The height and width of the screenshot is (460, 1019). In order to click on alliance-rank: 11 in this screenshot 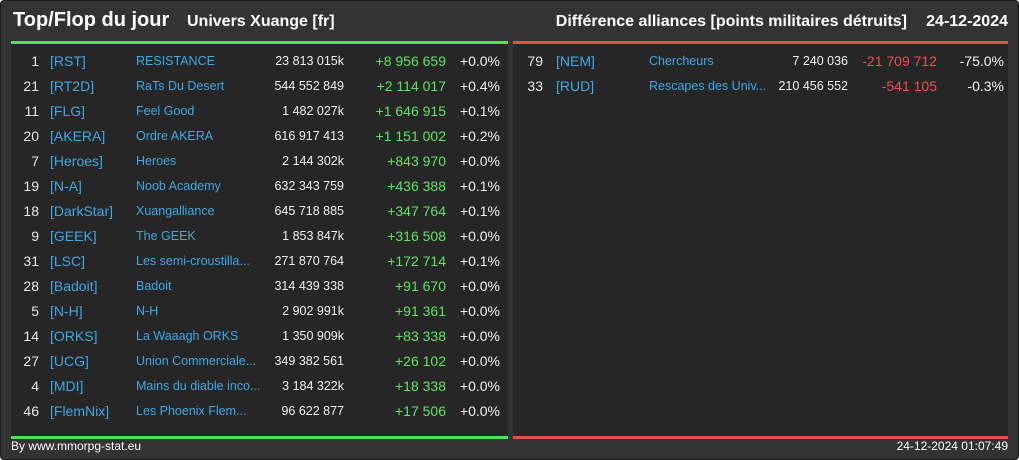, I will do `click(31, 111)`.